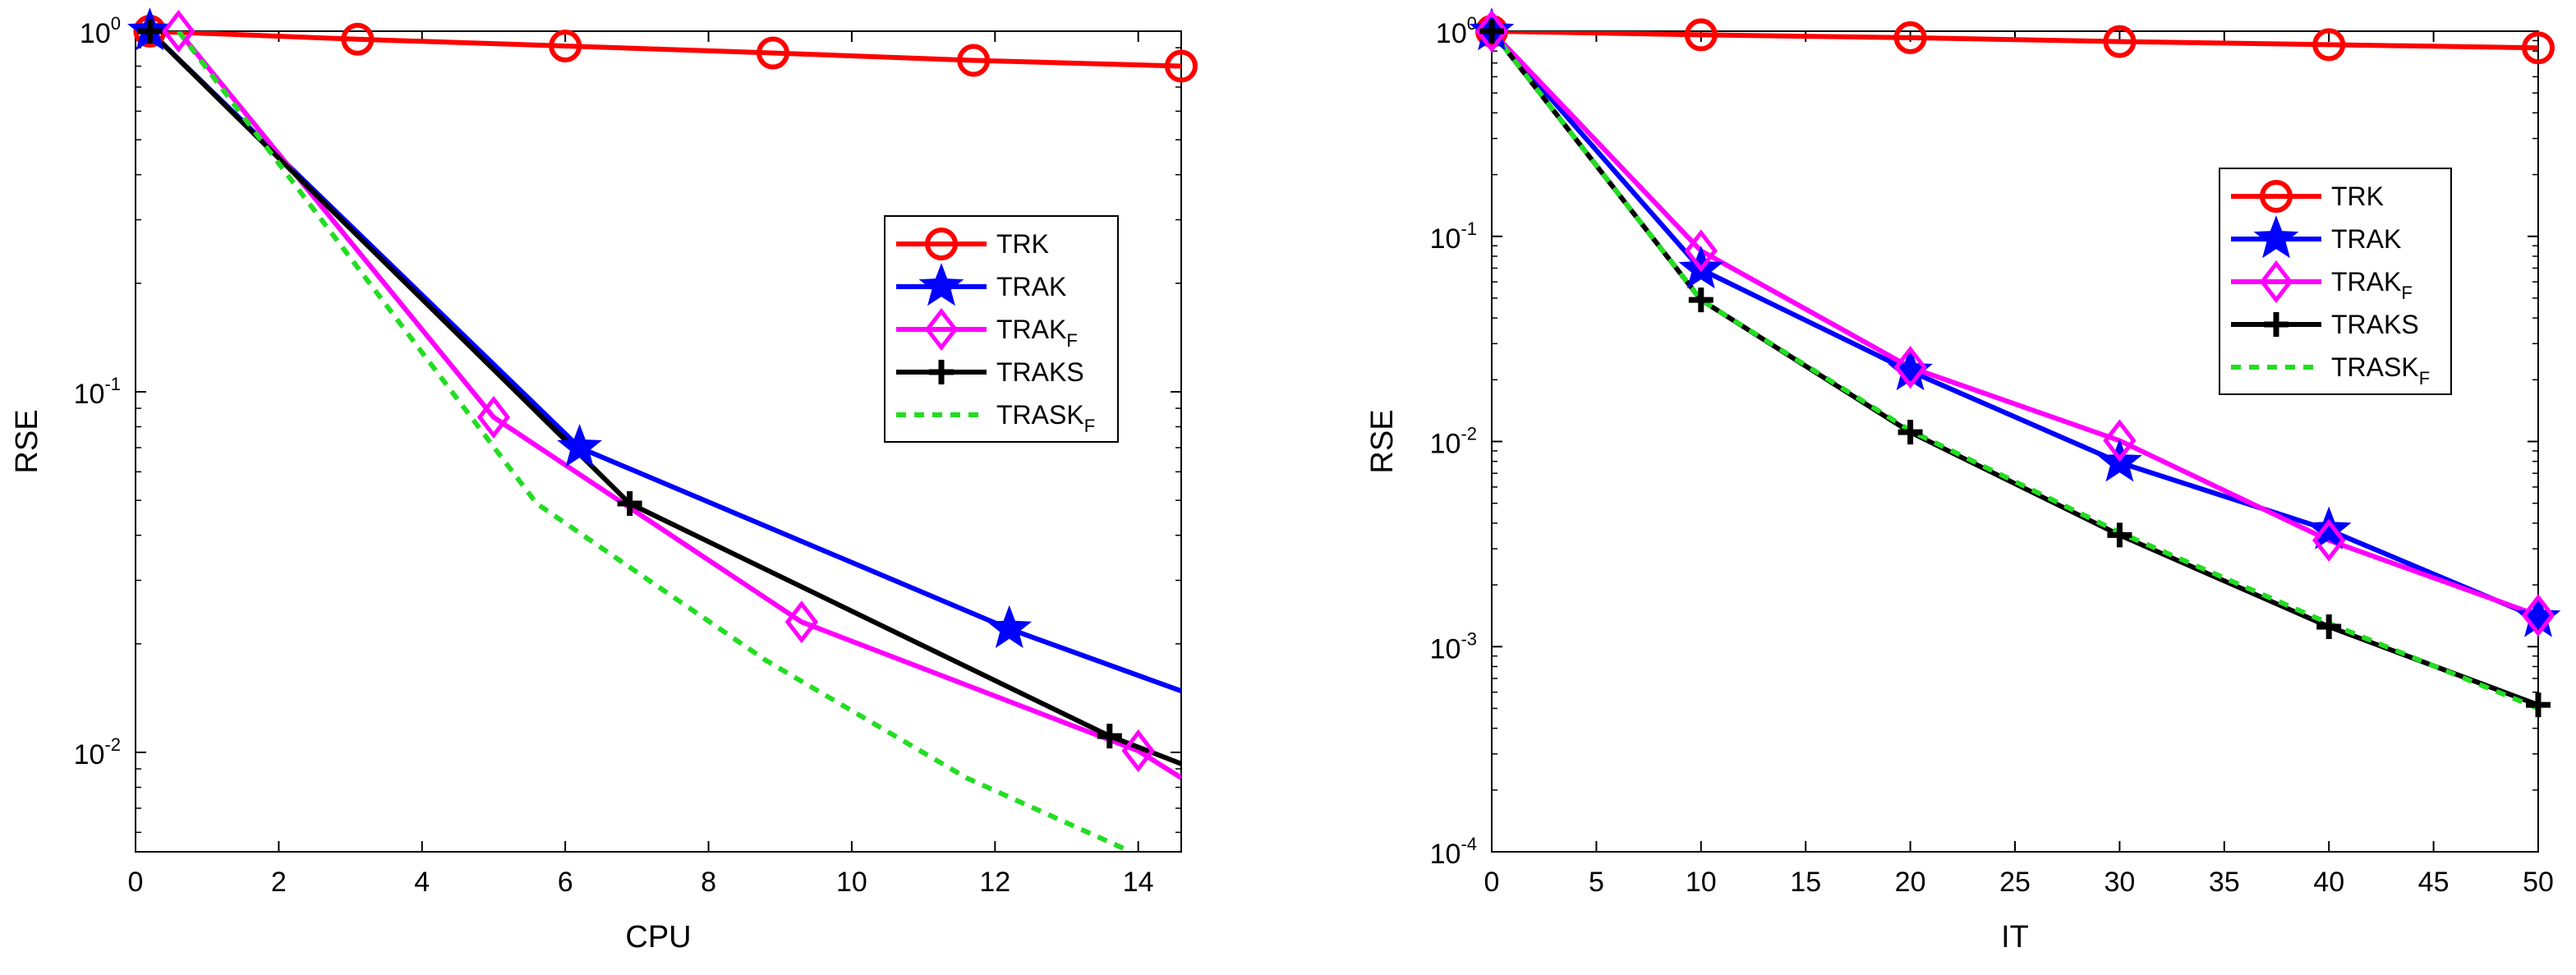 The image size is (2576, 975). I want to click on x-tick-label: 14, so click(1138, 883).